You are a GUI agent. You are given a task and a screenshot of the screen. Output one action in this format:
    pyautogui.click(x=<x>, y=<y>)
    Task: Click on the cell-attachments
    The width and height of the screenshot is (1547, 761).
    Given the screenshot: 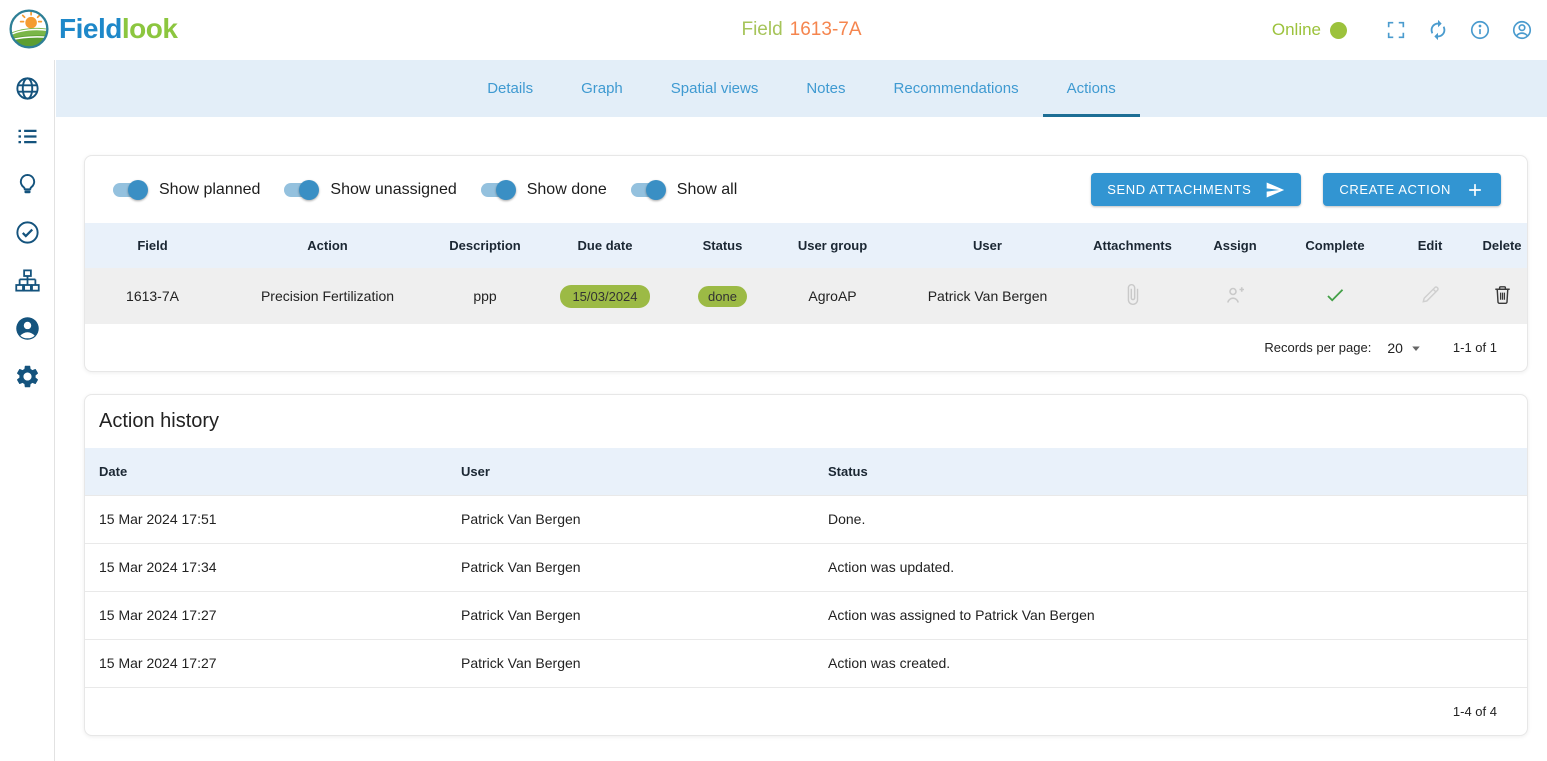 What is the action you would take?
    pyautogui.click(x=1132, y=296)
    